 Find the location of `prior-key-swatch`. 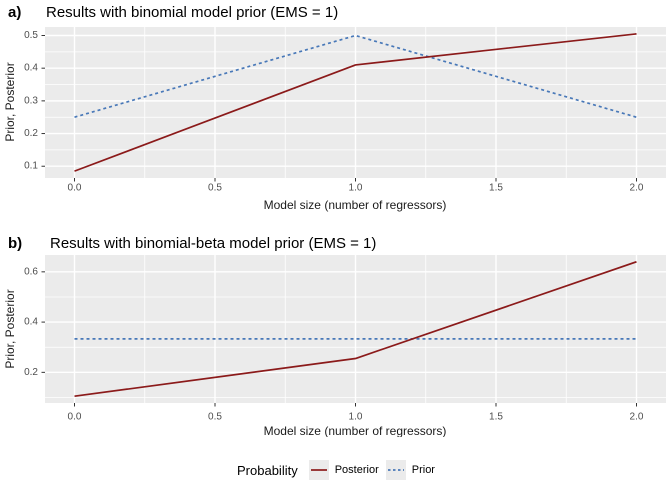

prior-key-swatch is located at coordinates (395, 470).